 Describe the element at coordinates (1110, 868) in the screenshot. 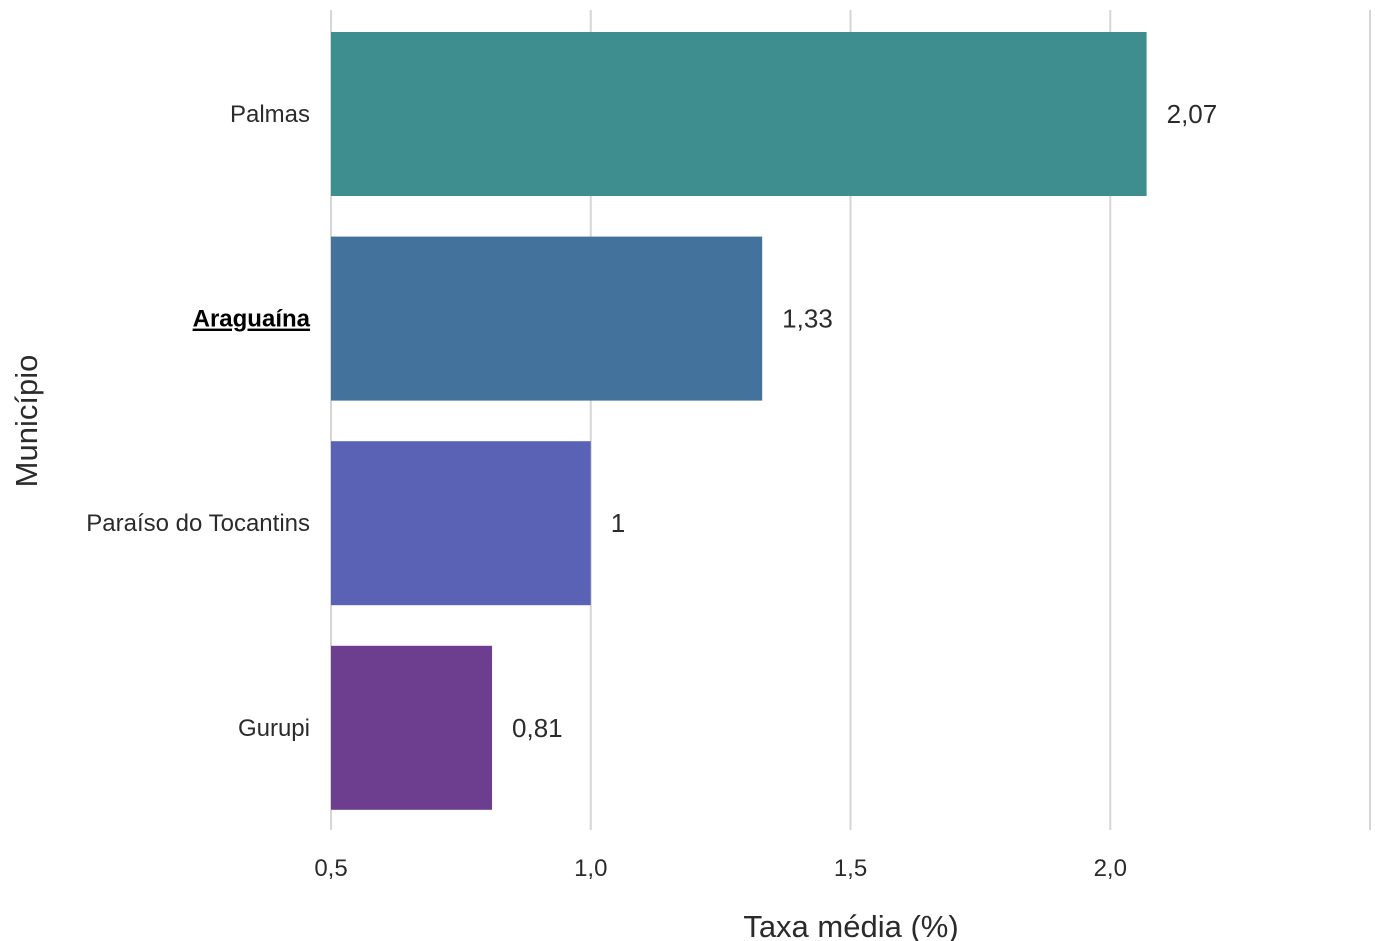

I see `x-tick-label-3: 2,0` at that location.